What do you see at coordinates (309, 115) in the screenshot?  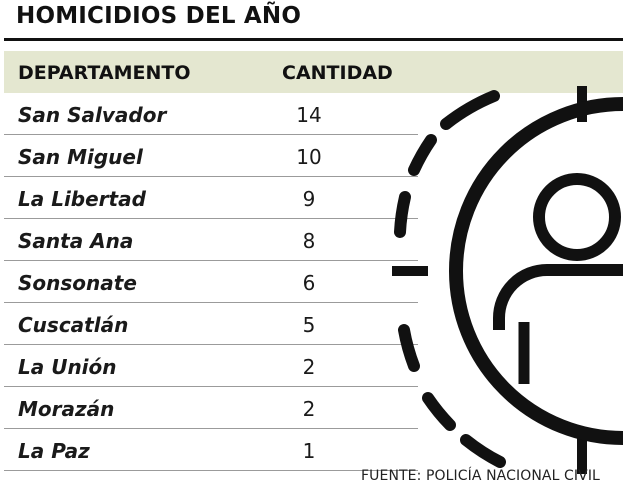 I see `cell-cantidad: 14` at bounding box center [309, 115].